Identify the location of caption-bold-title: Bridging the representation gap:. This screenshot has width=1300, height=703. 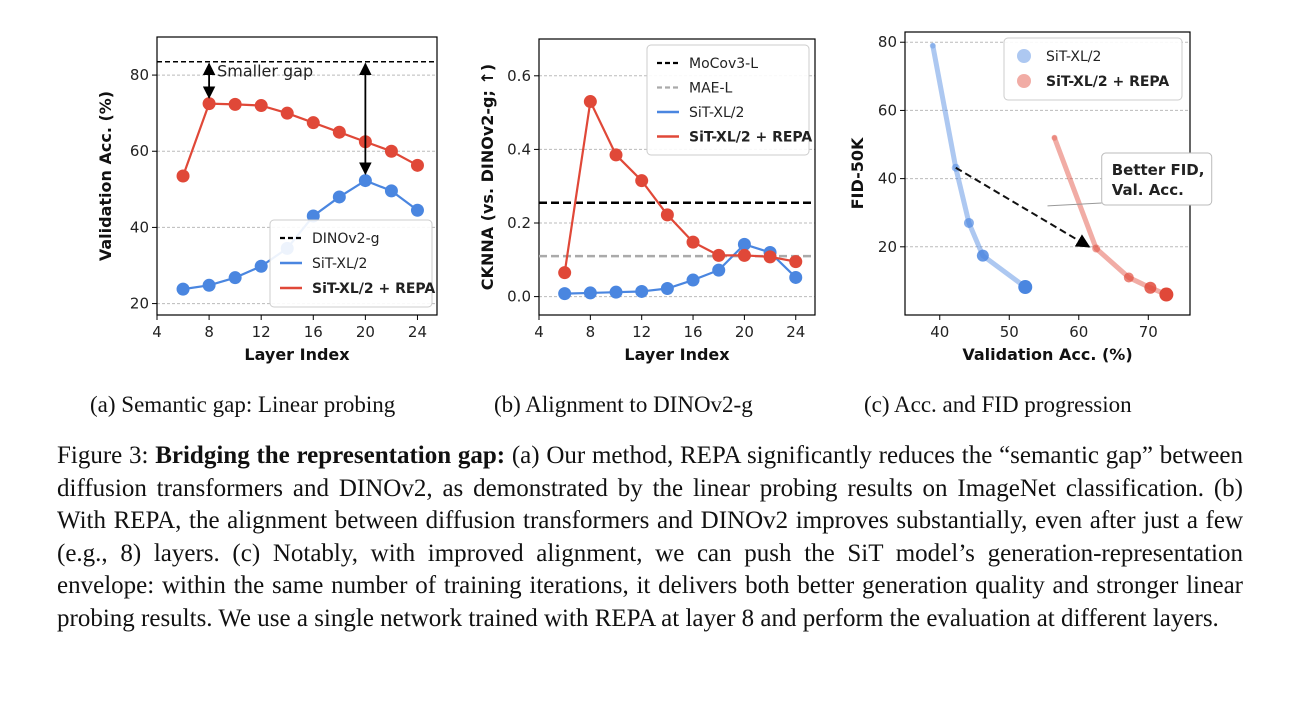
(330, 455).